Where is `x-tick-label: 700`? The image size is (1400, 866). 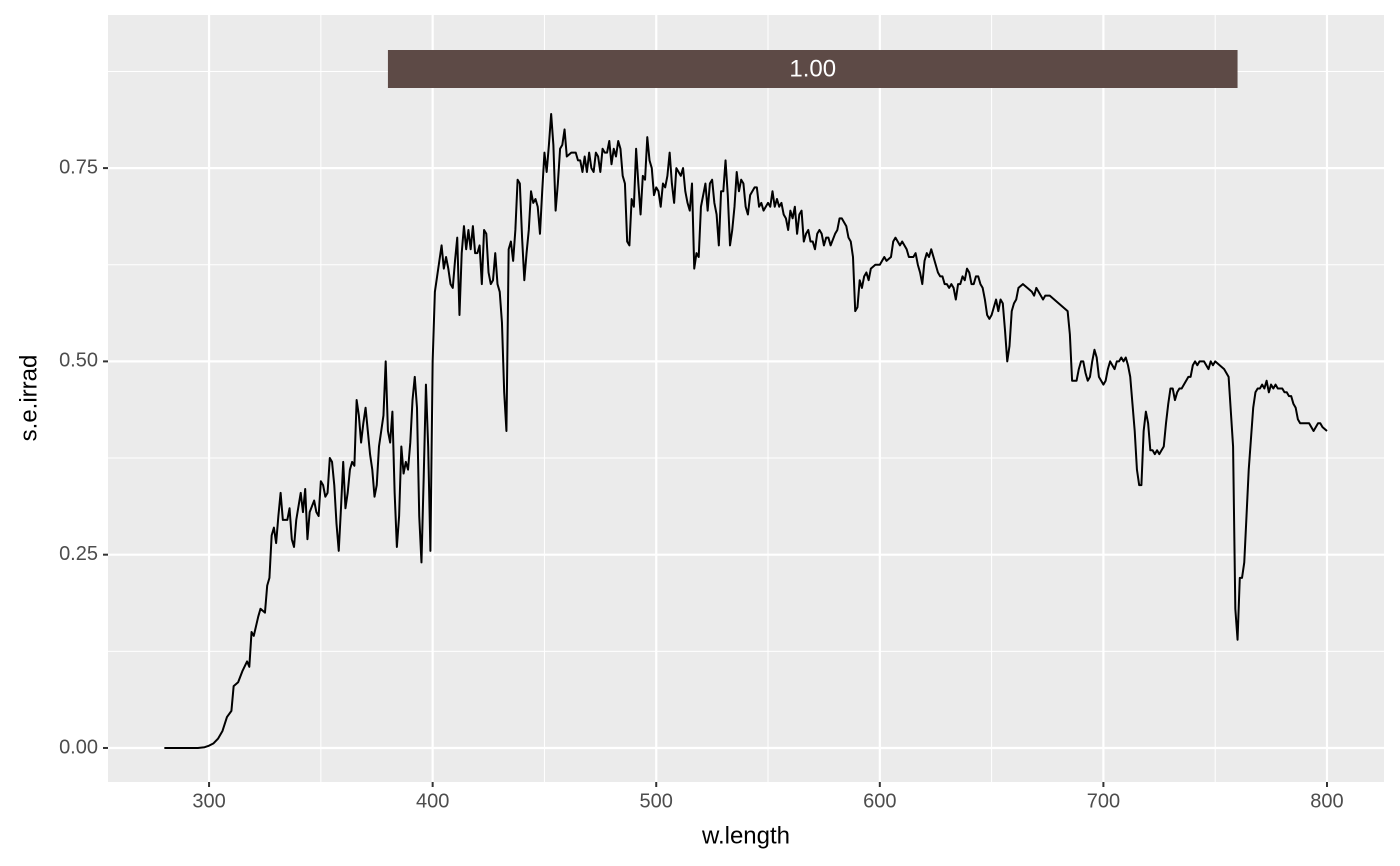 x-tick-label: 700 is located at coordinates (1103, 801).